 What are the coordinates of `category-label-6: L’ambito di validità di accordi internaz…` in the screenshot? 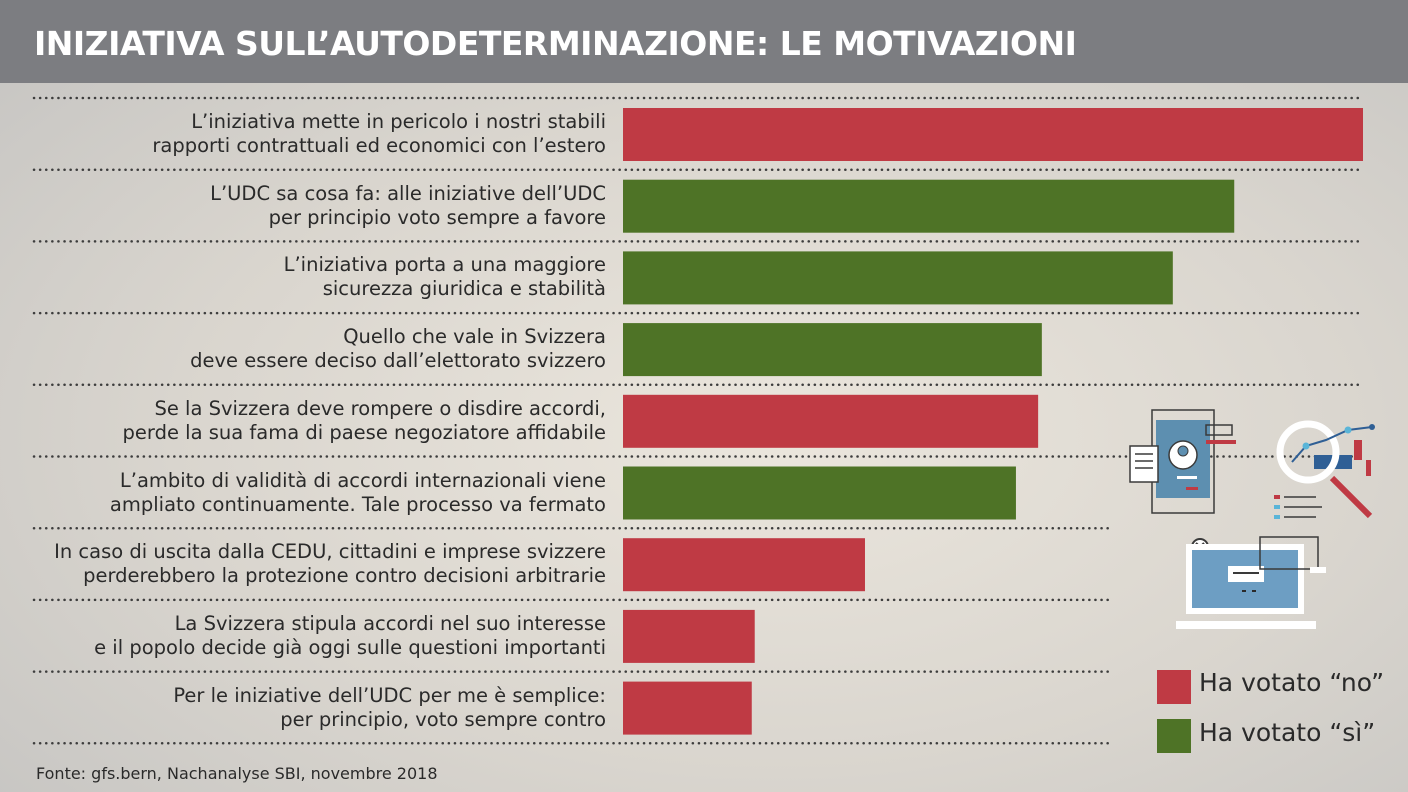 It's located at (357, 492).